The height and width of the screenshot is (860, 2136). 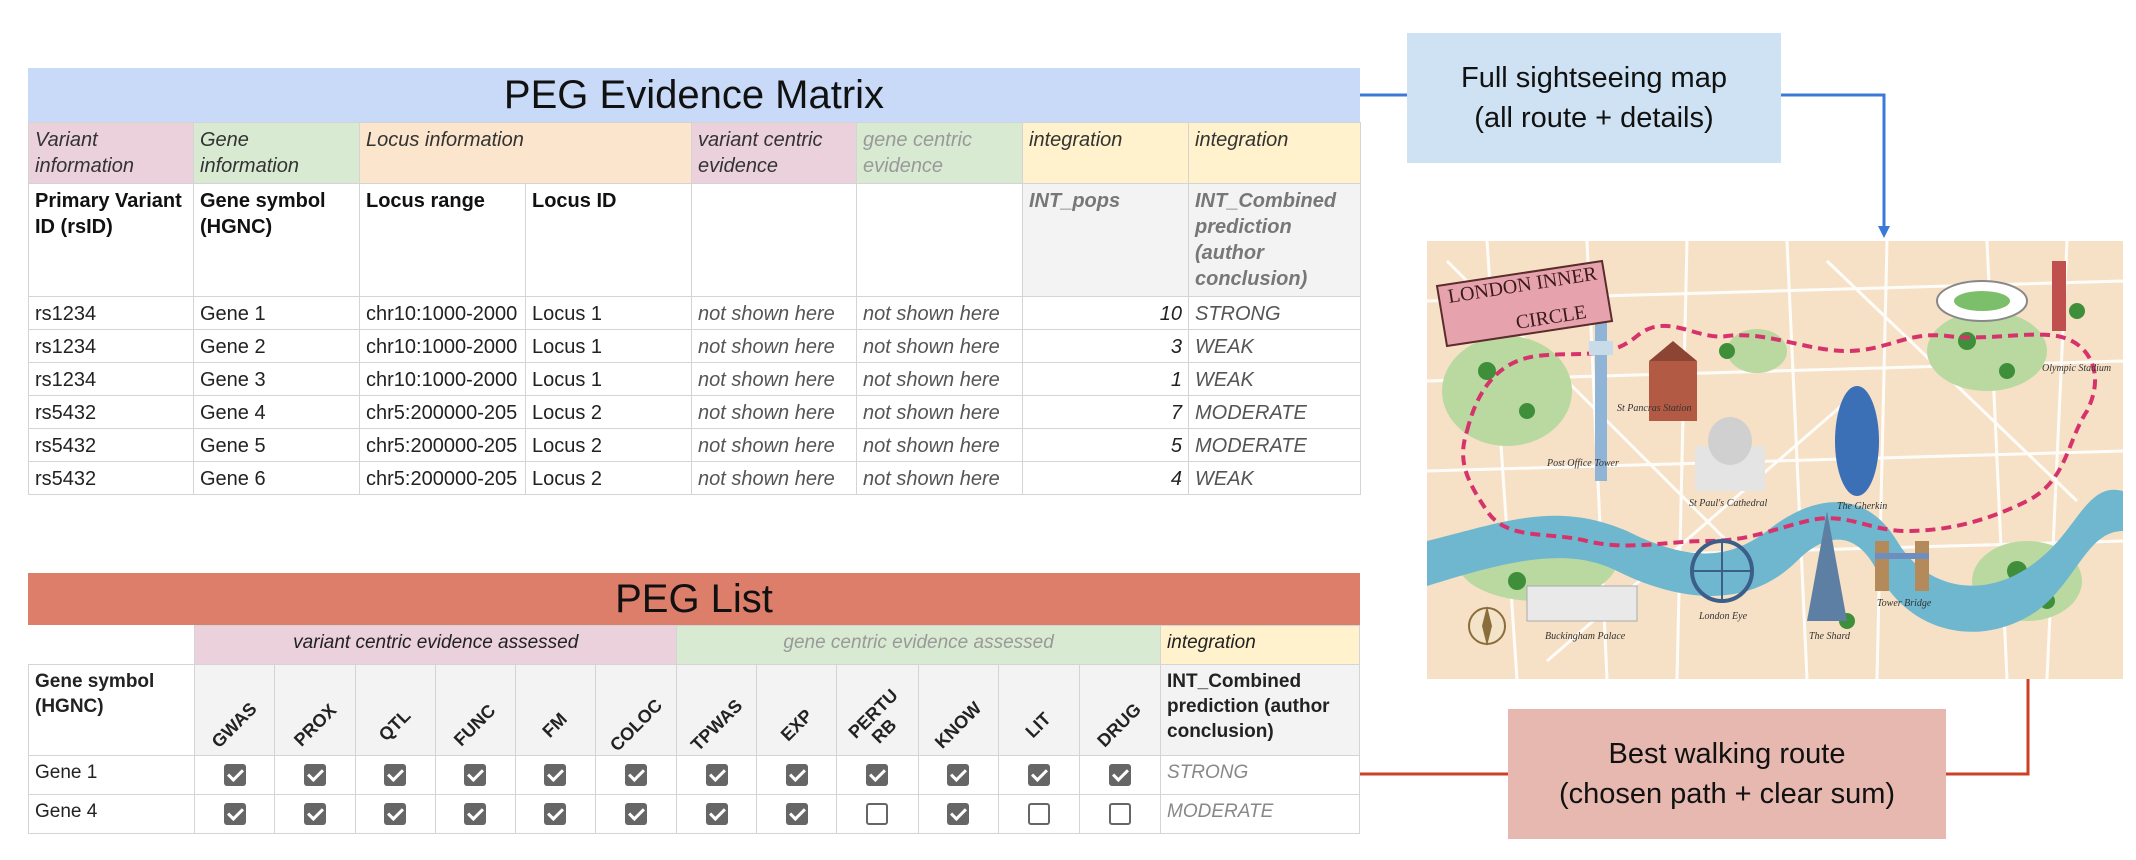 I want to click on cell-gene: Gene 5, so click(x=276, y=445).